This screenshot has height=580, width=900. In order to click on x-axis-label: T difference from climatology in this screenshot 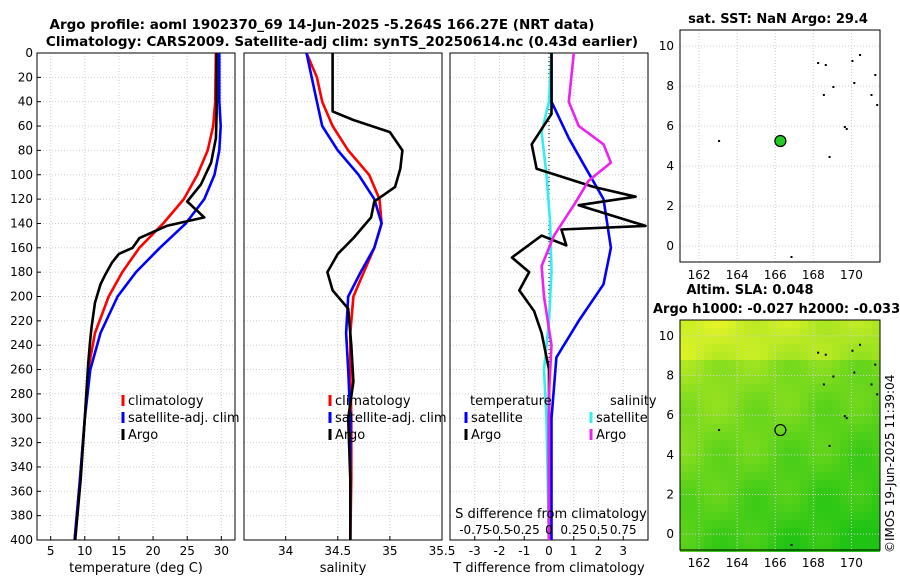, I will do `click(548, 568)`.